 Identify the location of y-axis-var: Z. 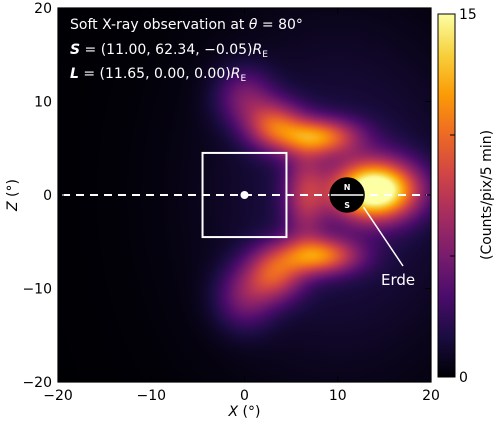
(13, 206).